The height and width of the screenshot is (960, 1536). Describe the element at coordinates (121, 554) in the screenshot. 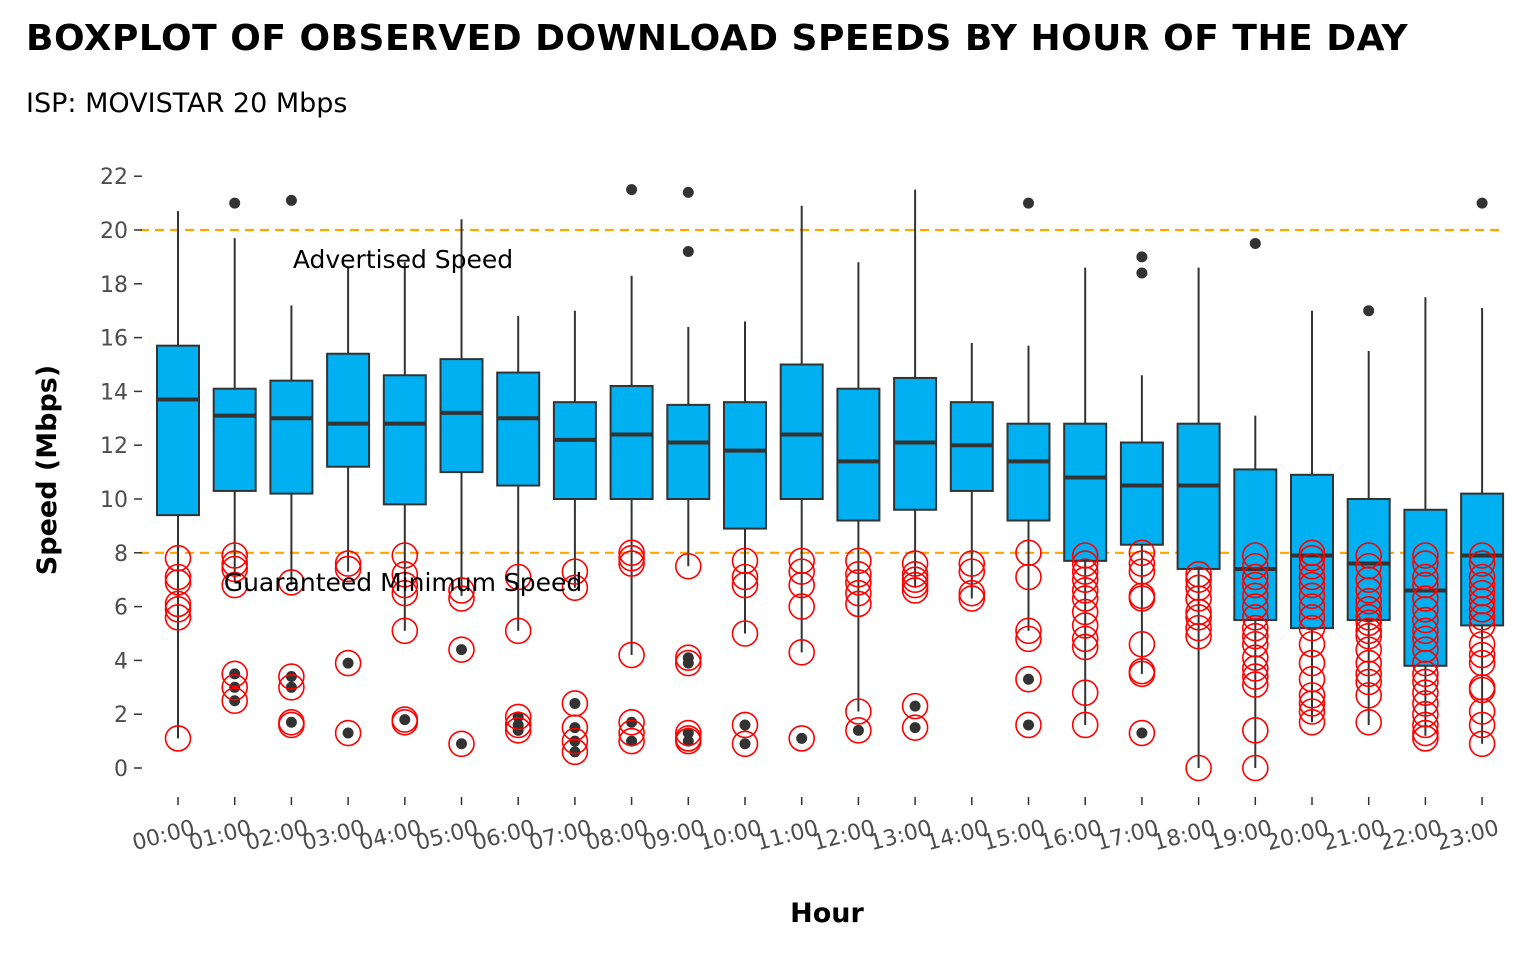

I see `y-tick-label: 8` at that location.